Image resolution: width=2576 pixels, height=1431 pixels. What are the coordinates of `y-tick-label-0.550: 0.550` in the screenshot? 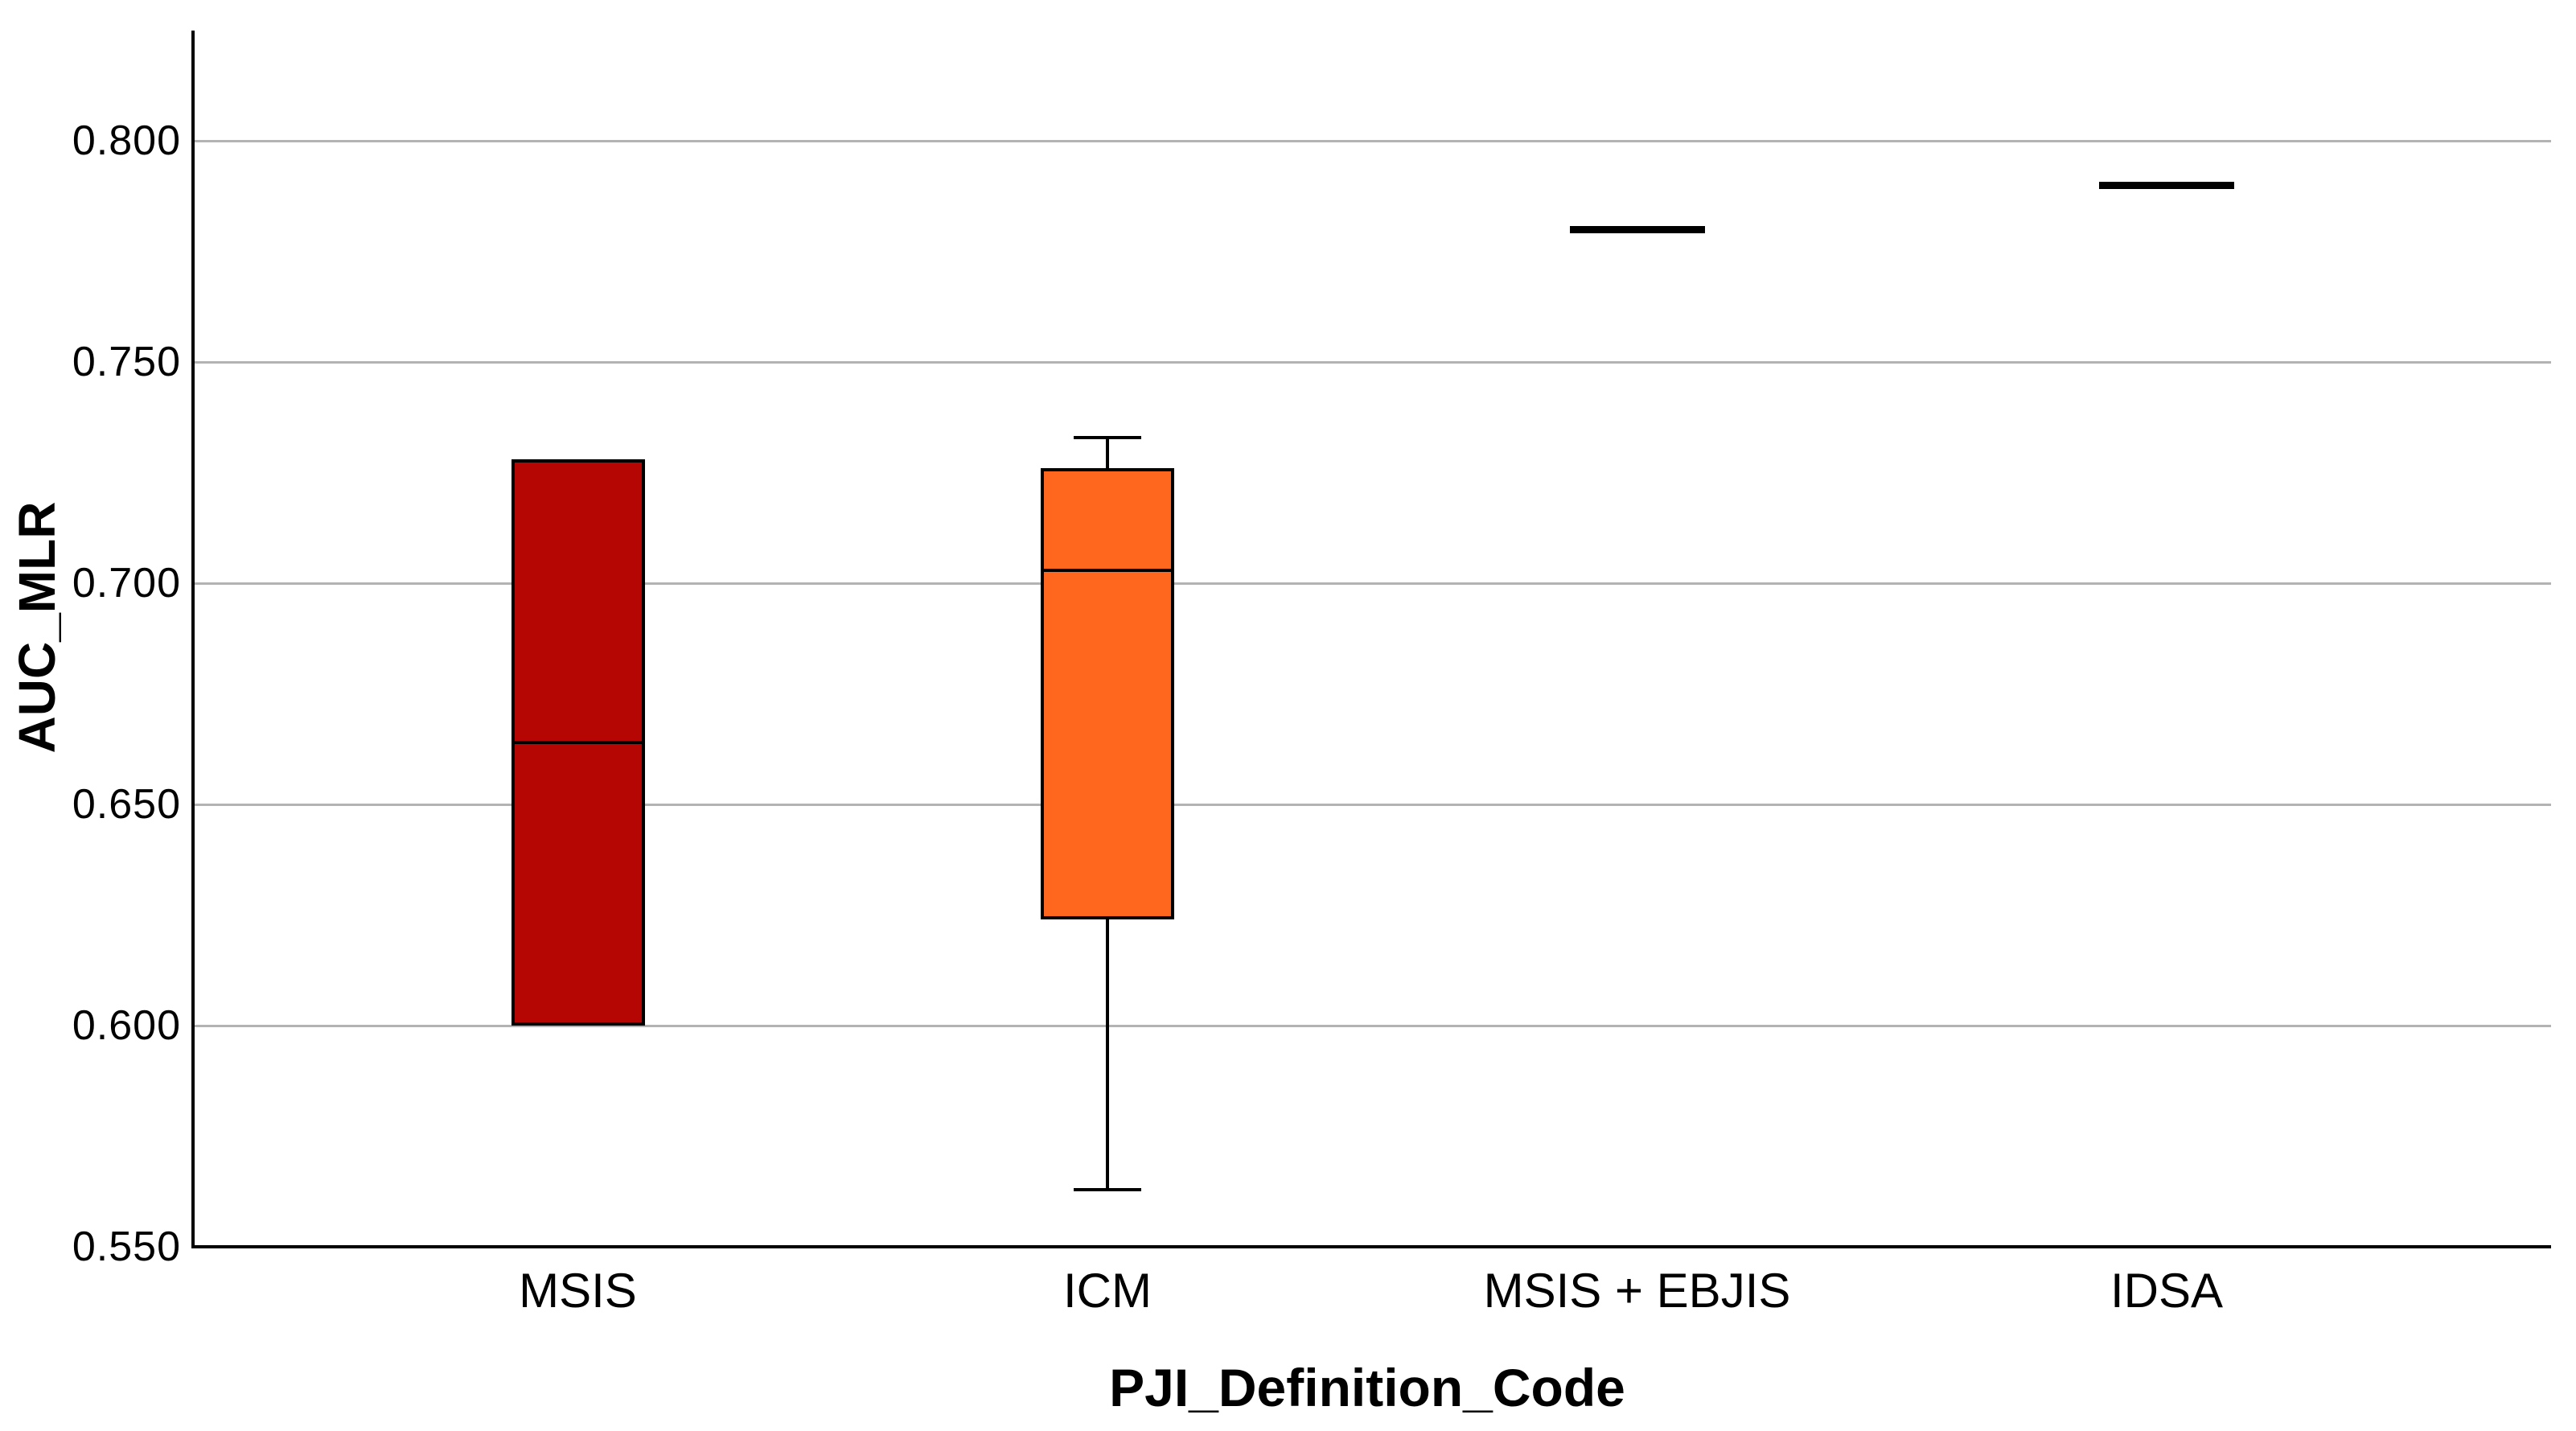 It's located at (126, 1246).